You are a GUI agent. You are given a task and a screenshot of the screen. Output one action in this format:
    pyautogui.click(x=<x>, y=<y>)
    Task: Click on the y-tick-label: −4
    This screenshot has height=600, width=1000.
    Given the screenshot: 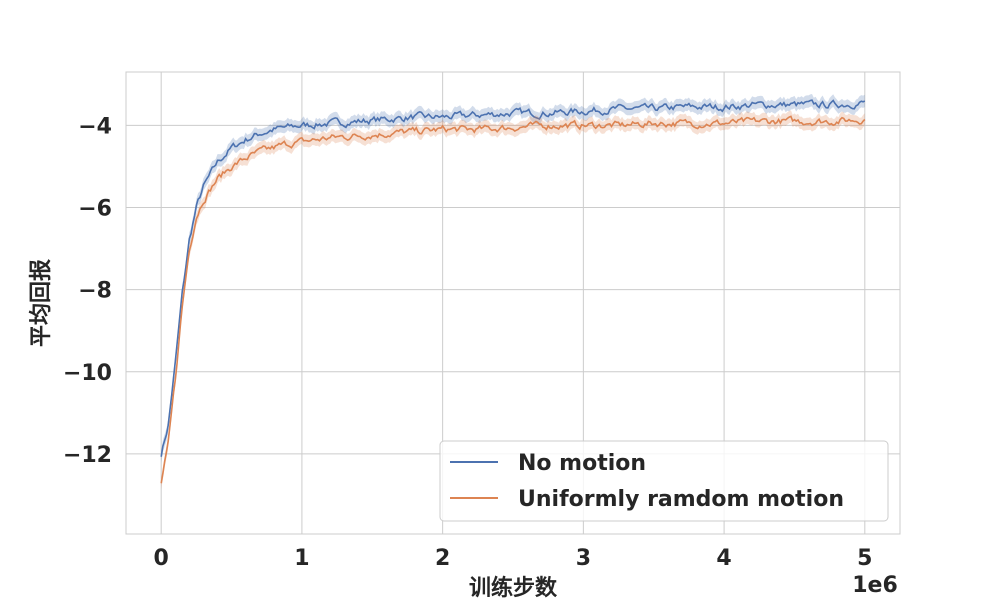 What is the action you would take?
    pyautogui.click(x=95, y=126)
    